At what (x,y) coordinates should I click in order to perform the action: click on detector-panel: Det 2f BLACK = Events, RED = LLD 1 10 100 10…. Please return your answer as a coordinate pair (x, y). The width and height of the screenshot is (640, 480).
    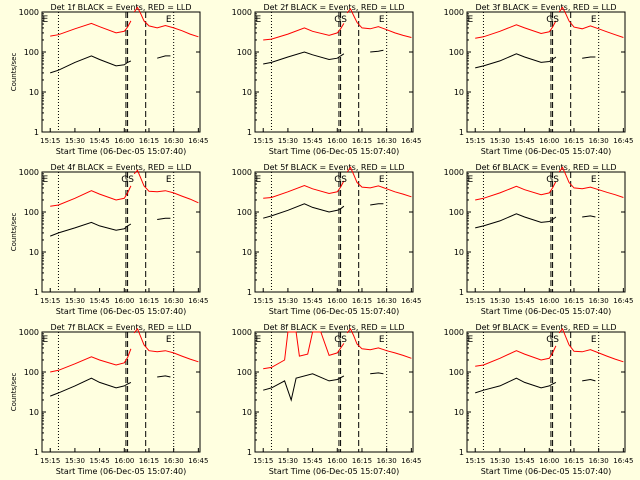
    Looking at the image, I should click on (327, 79).